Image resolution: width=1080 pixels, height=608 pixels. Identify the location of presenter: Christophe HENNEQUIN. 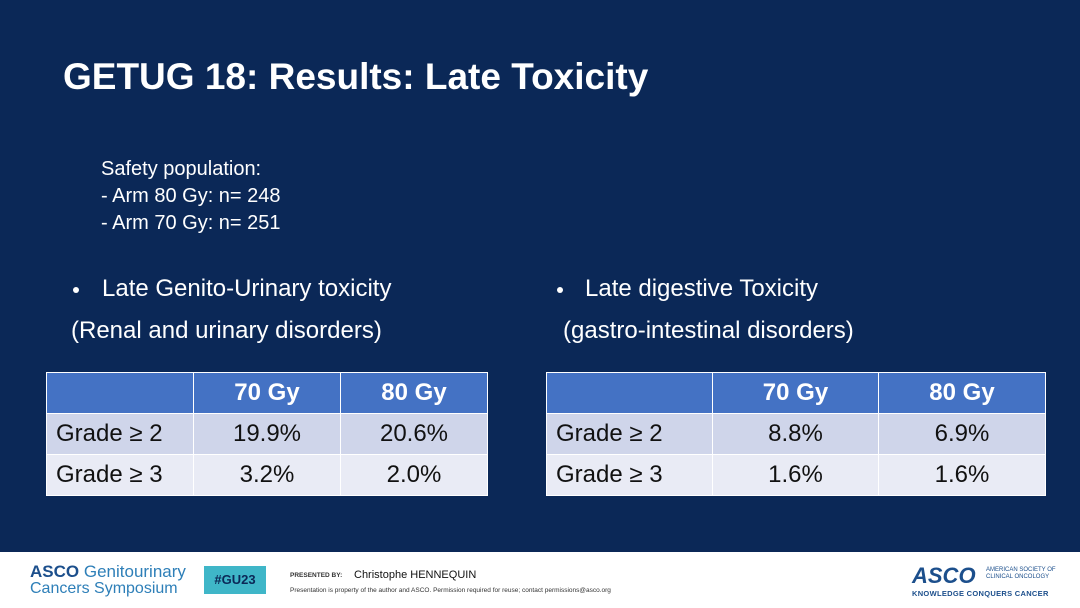
(415, 575).